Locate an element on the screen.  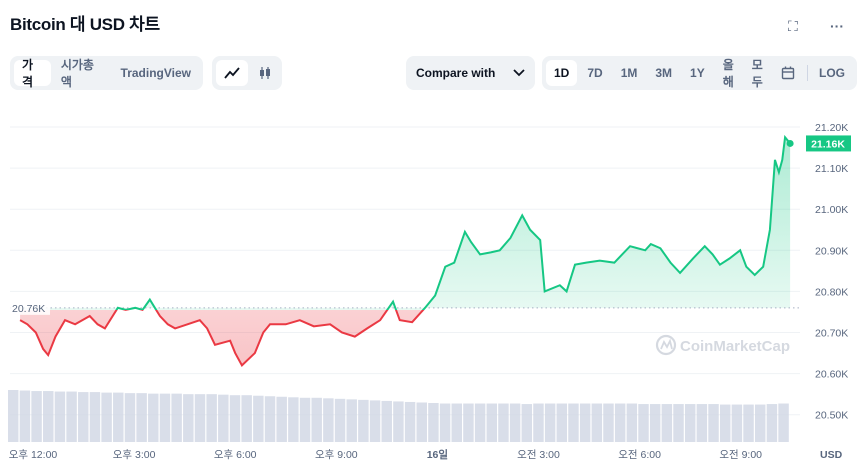
range-ytd: 올해 is located at coordinates (728, 73).